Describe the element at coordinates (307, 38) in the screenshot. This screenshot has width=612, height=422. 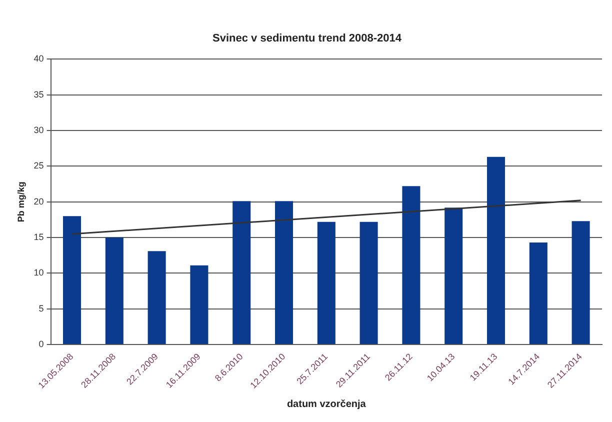
I see `chart-title: Svinec v sedimentu trend 2008-2014` at that location.